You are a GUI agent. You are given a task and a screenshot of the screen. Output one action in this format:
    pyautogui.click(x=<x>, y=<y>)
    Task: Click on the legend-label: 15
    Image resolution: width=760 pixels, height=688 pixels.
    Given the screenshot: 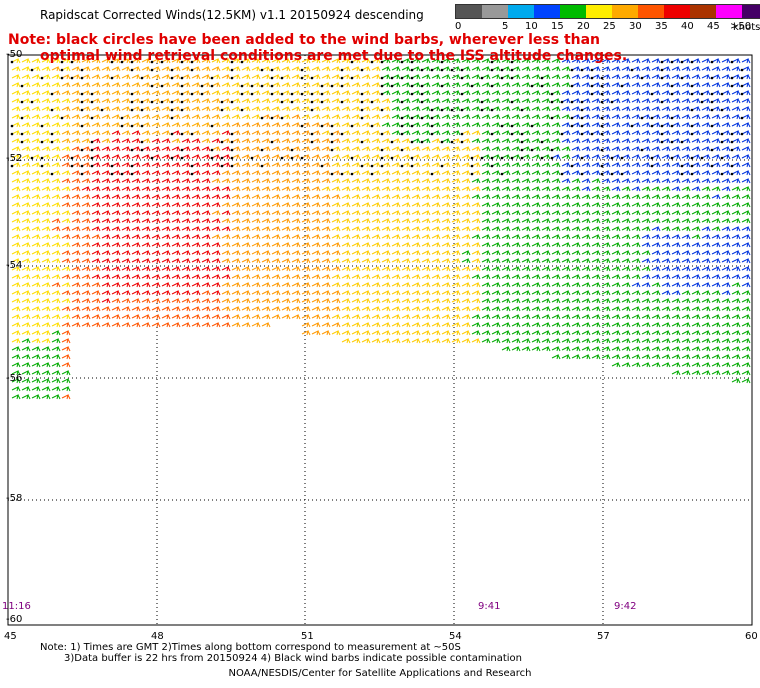 What is the action you would take?
    pyautogui.click(x=557, y=26)
    